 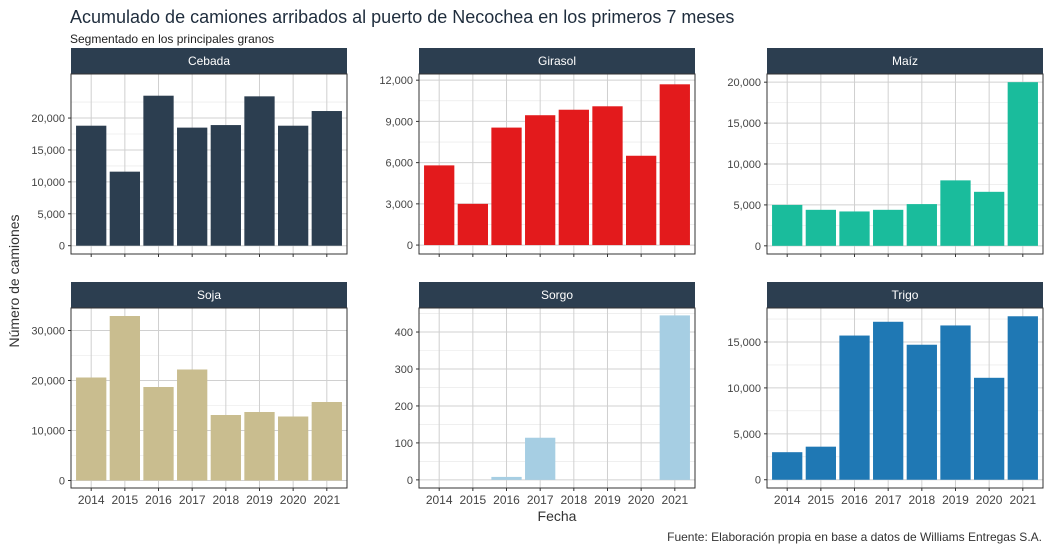 I want to click on bar-maiz-2020, so click(x=989, y=218).